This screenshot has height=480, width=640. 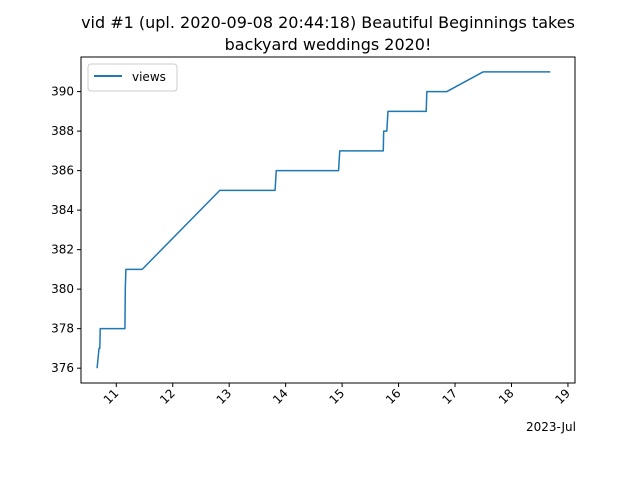 What do you see at coordinates (149, 77) in the screenshot?
I see `legend-label-views: views` at bounding box center [149, 77].